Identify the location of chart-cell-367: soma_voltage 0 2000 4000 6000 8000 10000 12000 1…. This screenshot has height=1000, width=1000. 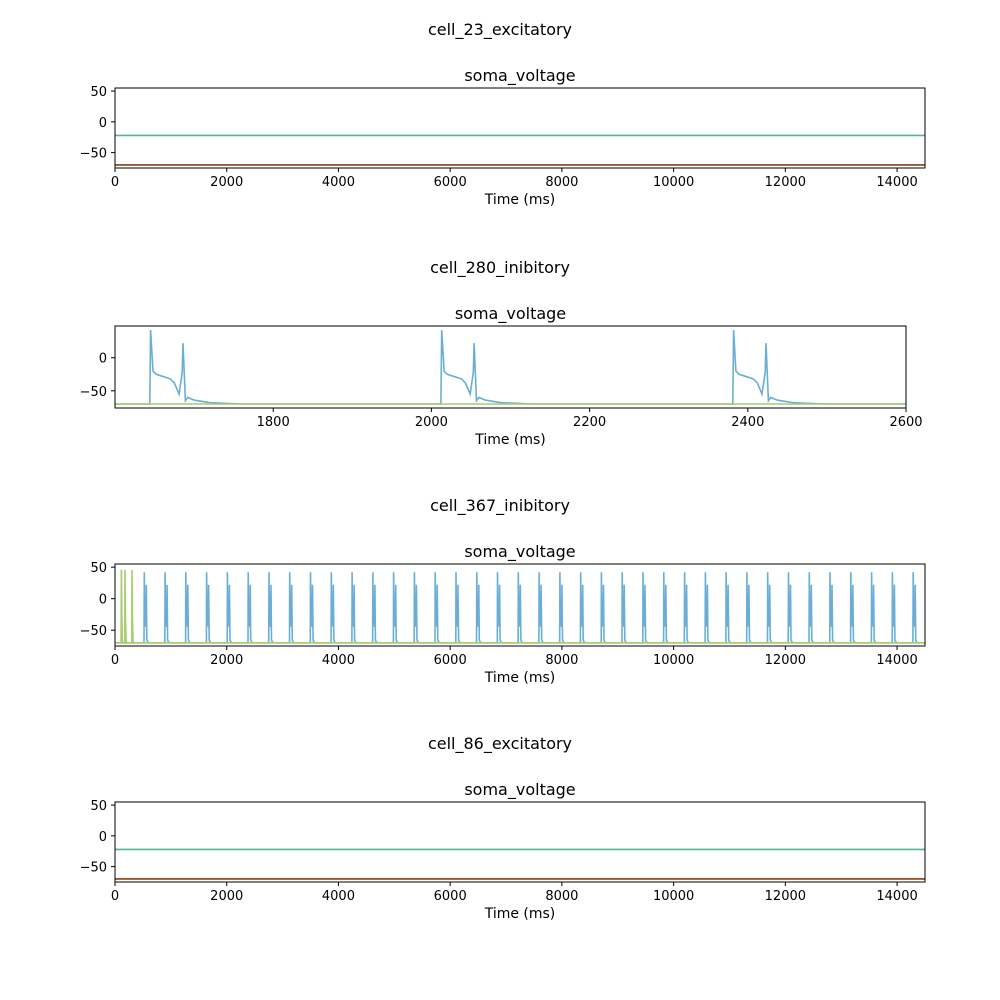
(503, 614).